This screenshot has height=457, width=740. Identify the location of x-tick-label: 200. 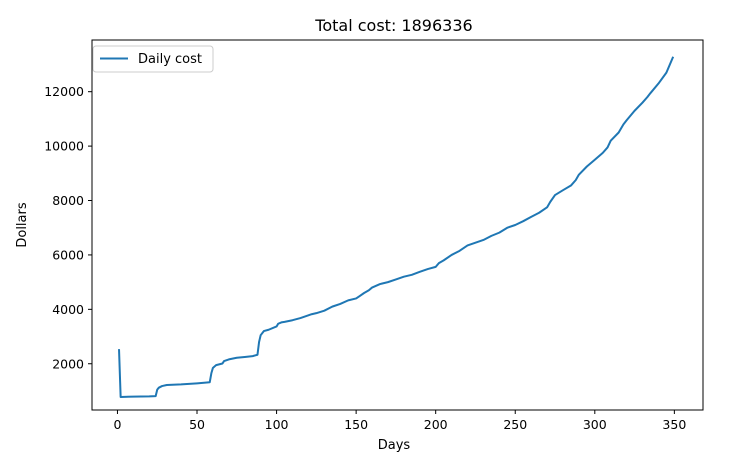
(436, 424).